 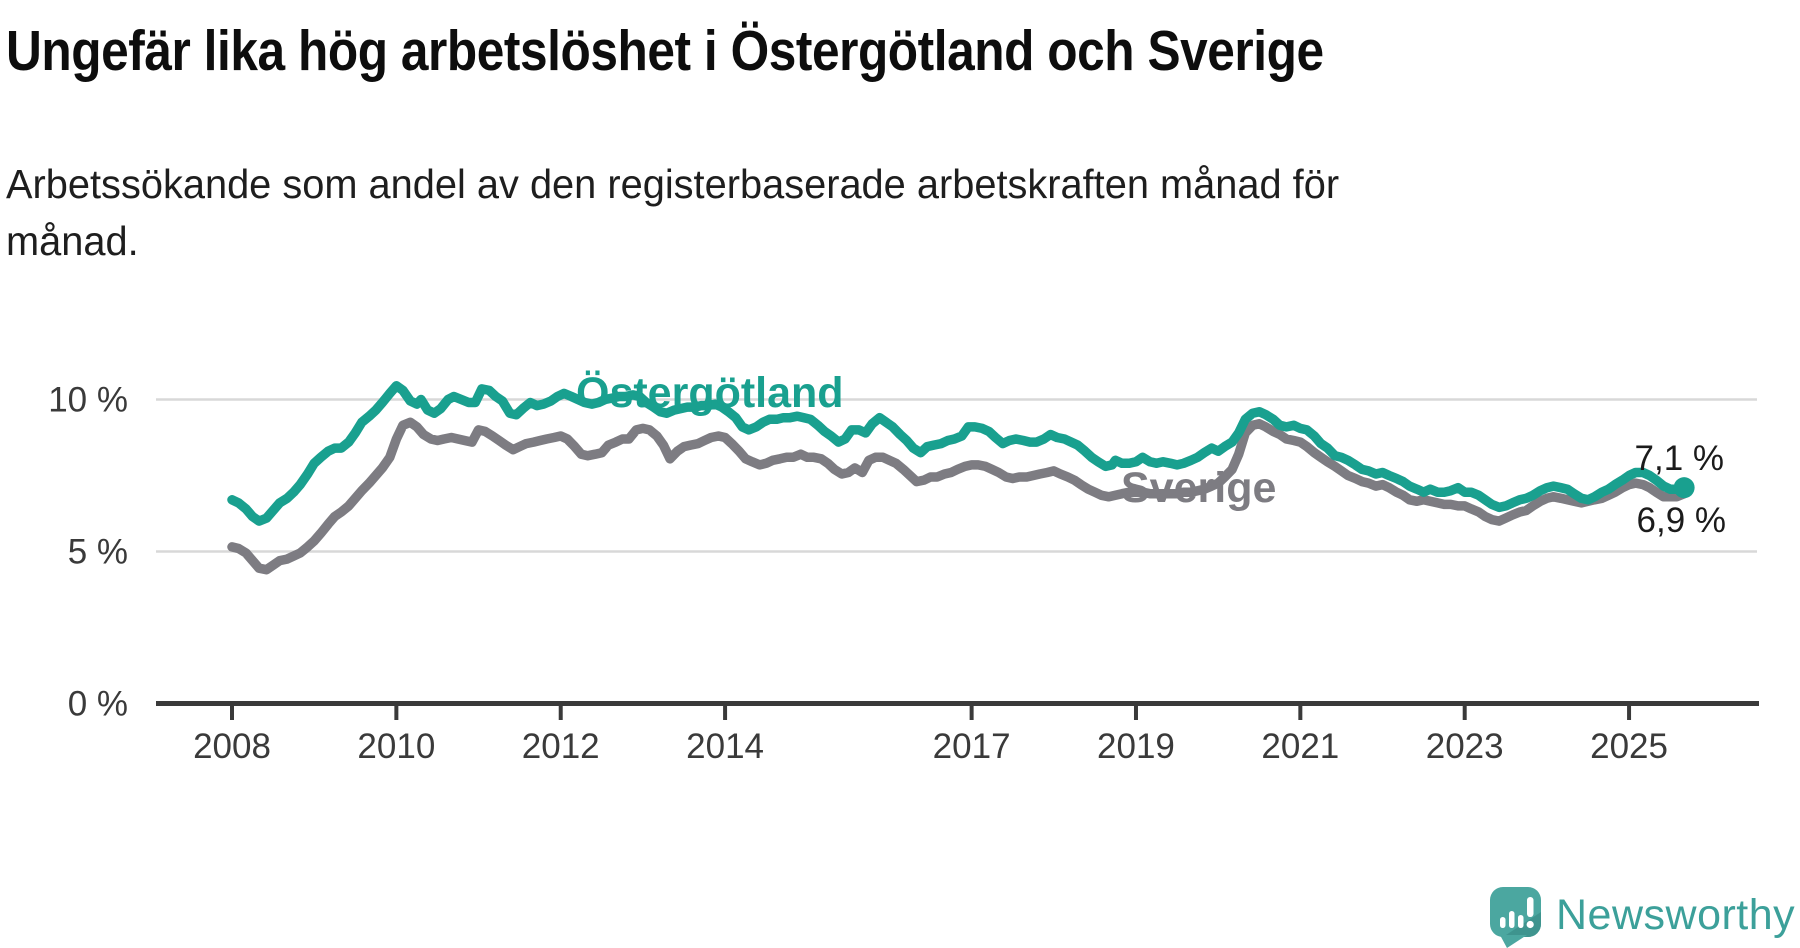 I want to click on x-tick-label: 2010, so click(x=396, y=746).